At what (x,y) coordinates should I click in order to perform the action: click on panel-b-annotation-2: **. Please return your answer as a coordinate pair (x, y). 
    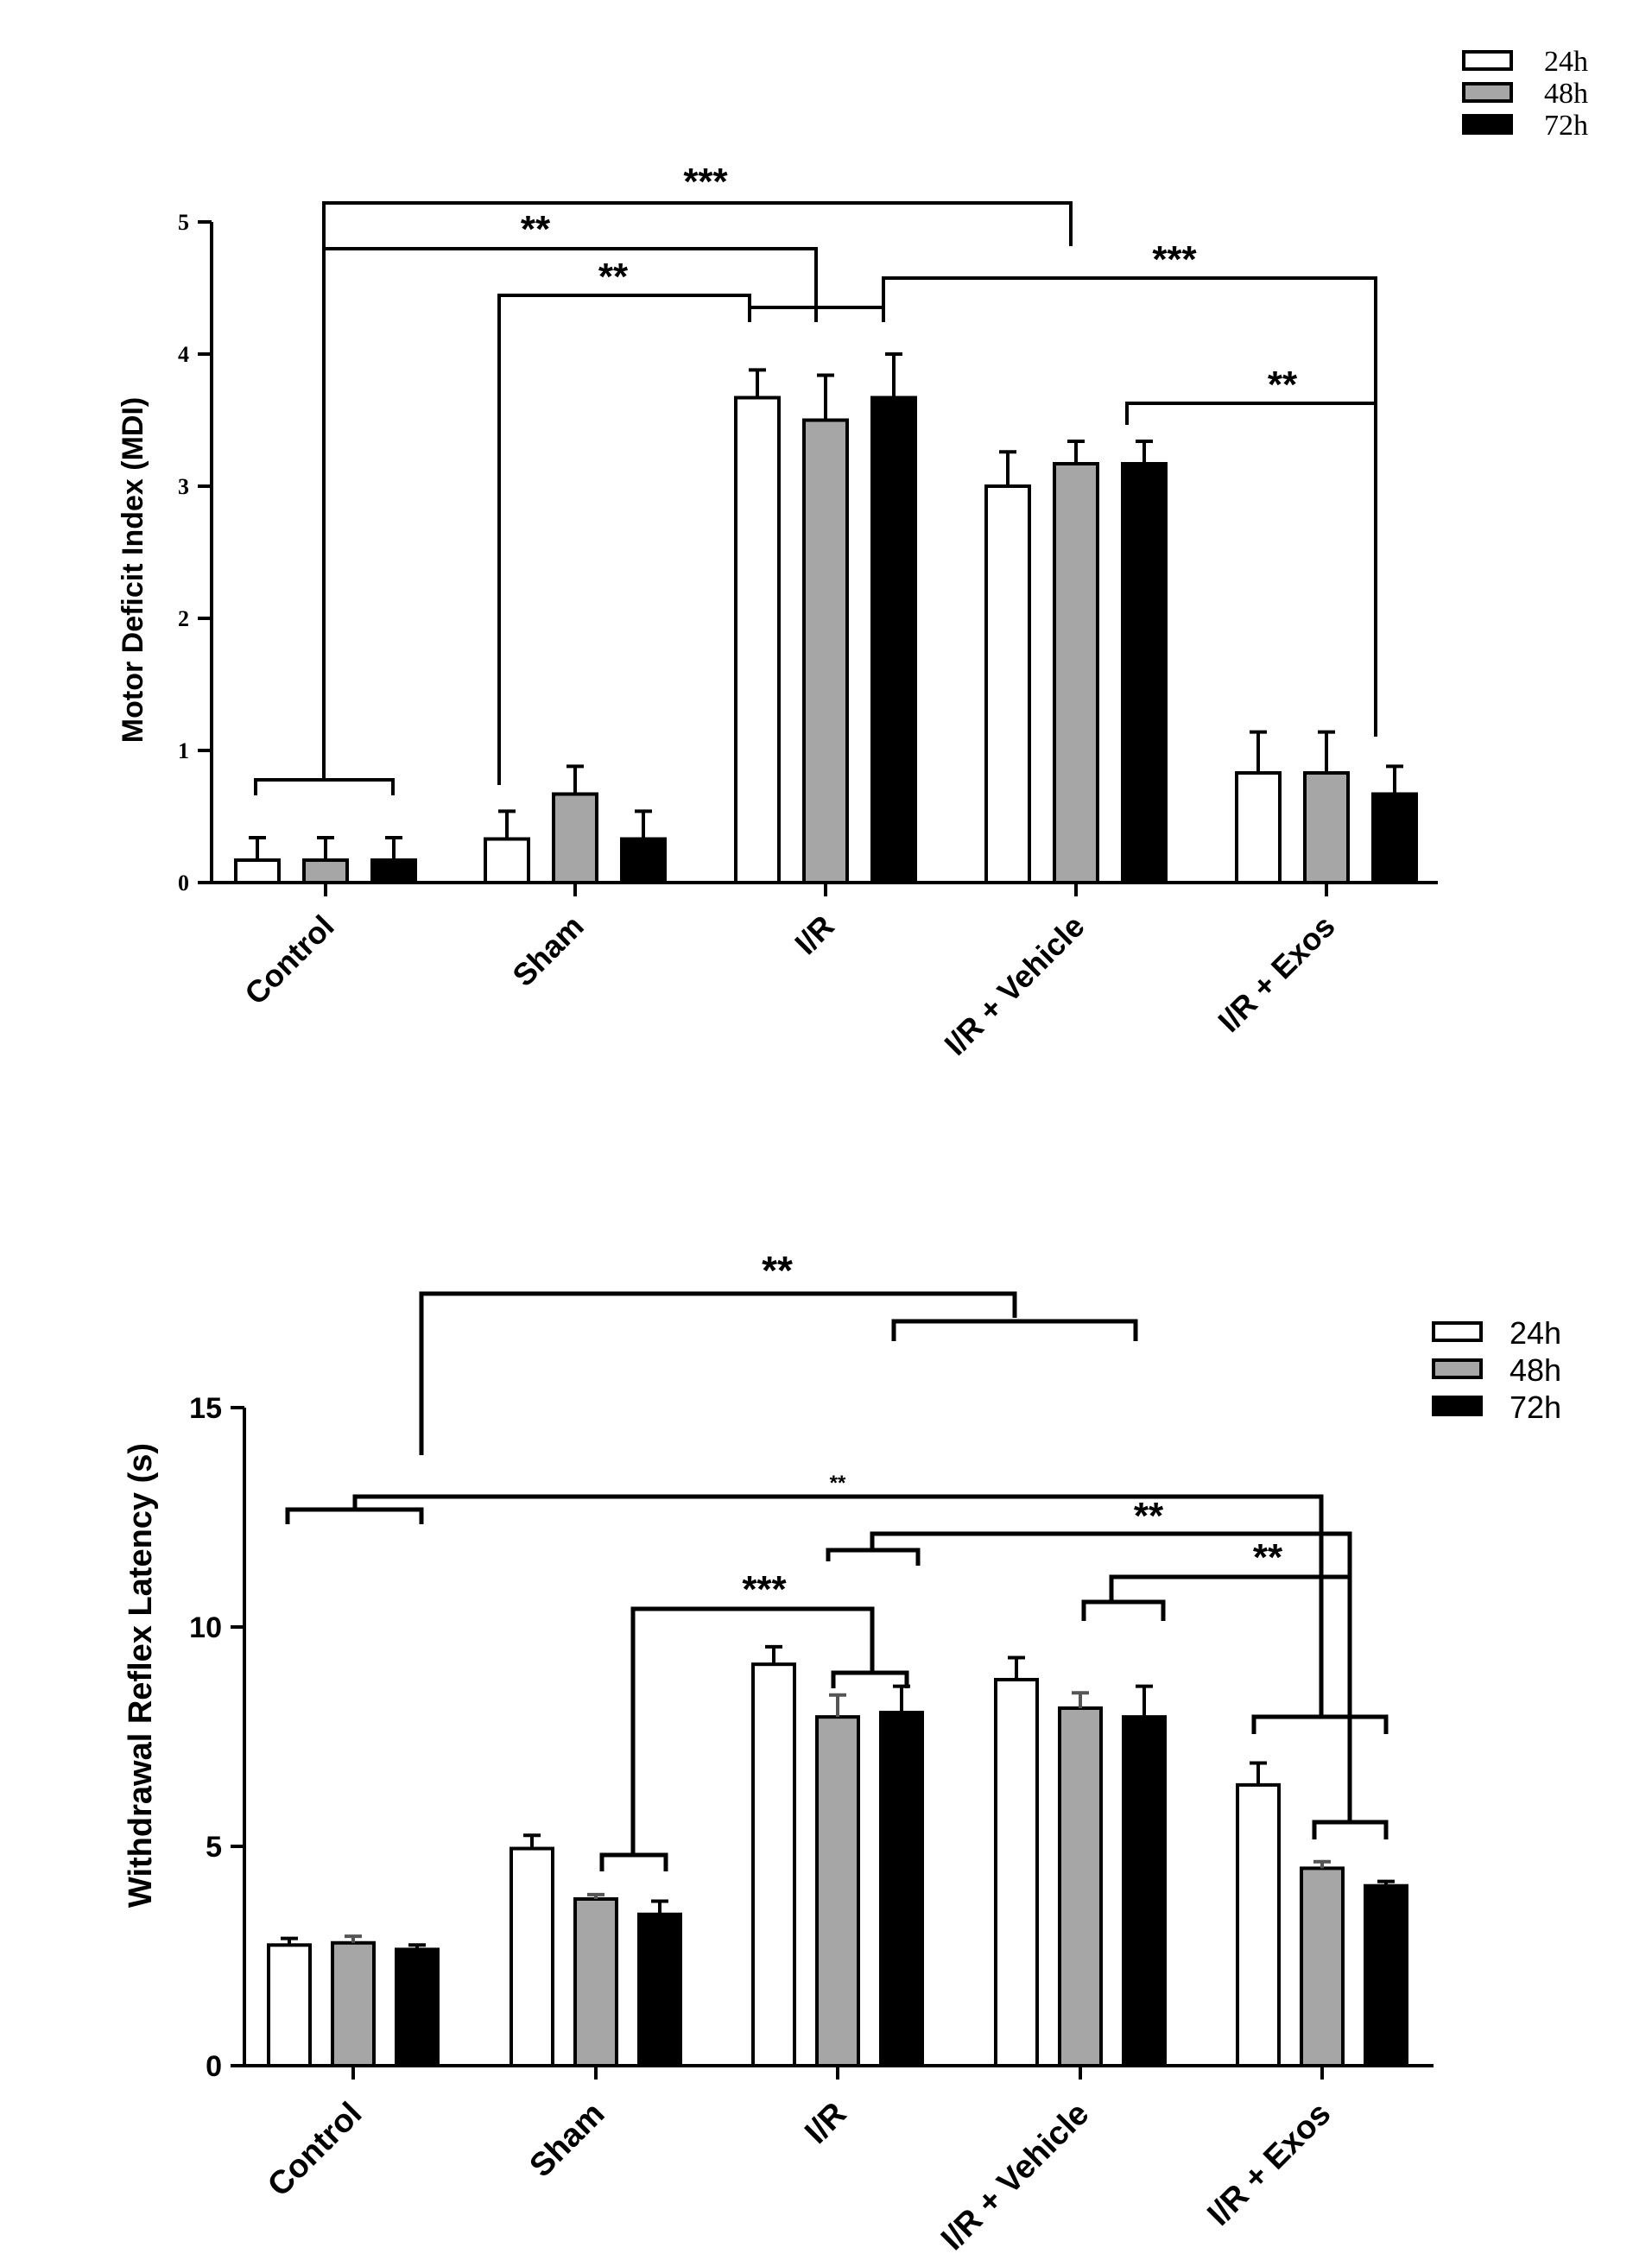
    Looking at the image, I should click on (838, 1483).